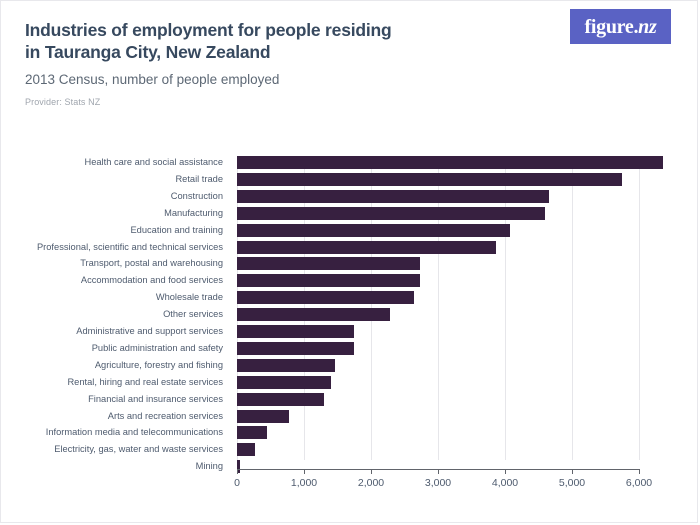  Describe the element at coordinates (165, 415) in the screenshot. I see `category-label: Arts and recreation services` at that location.